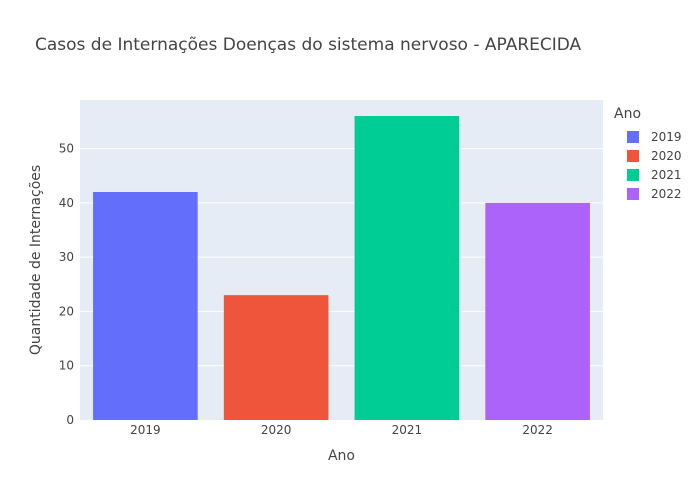 This screenshot has width=700, height=500. What do you see at coordinates (276, 357) in the screenshot?
I see `bar-2020` at bounding box center [276, 357].